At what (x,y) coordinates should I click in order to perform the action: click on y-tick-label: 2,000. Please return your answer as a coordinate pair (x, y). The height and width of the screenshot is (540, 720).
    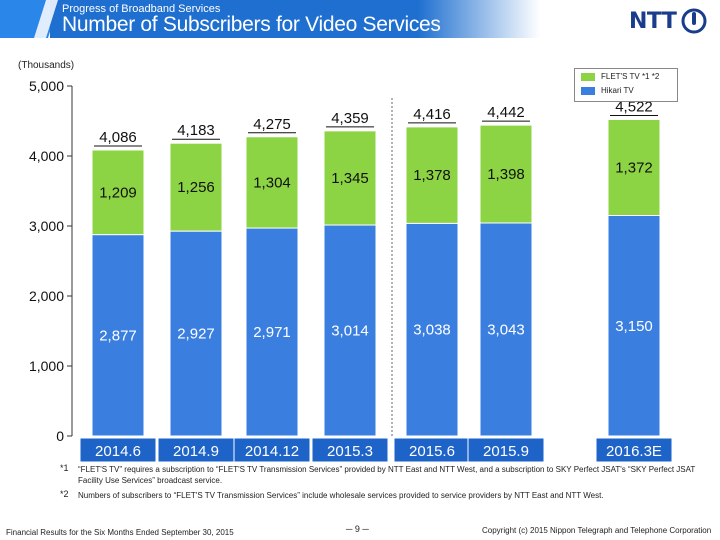
    Looking at the image, I should click on (46, 296).